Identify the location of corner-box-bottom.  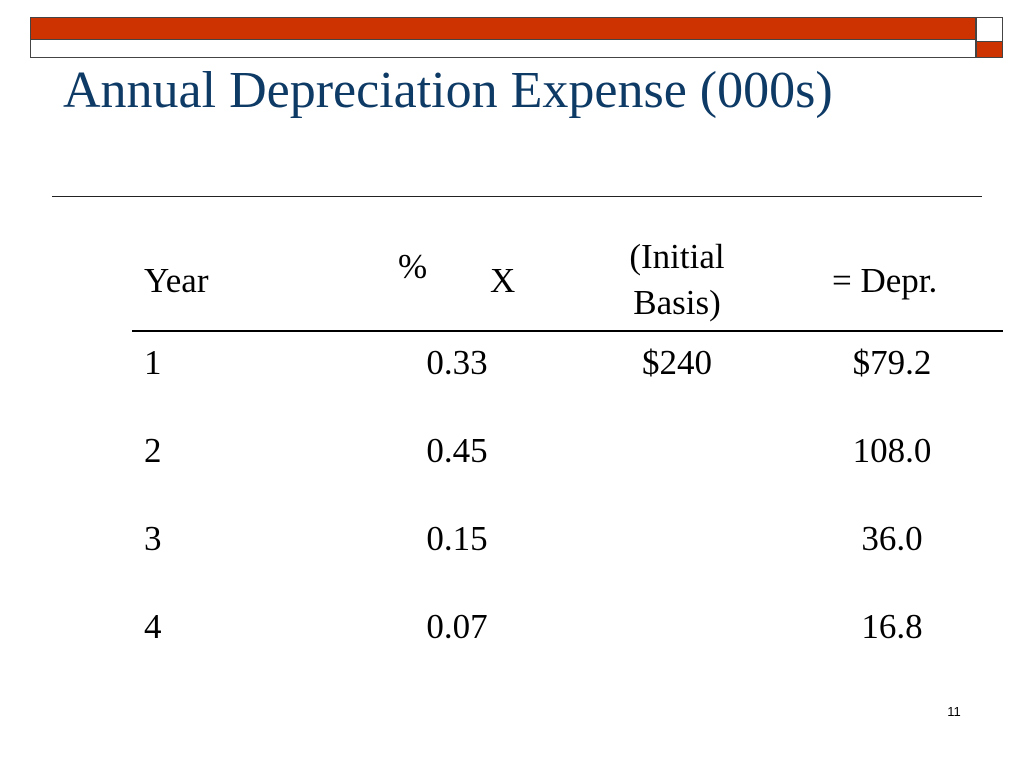
(989, 49).